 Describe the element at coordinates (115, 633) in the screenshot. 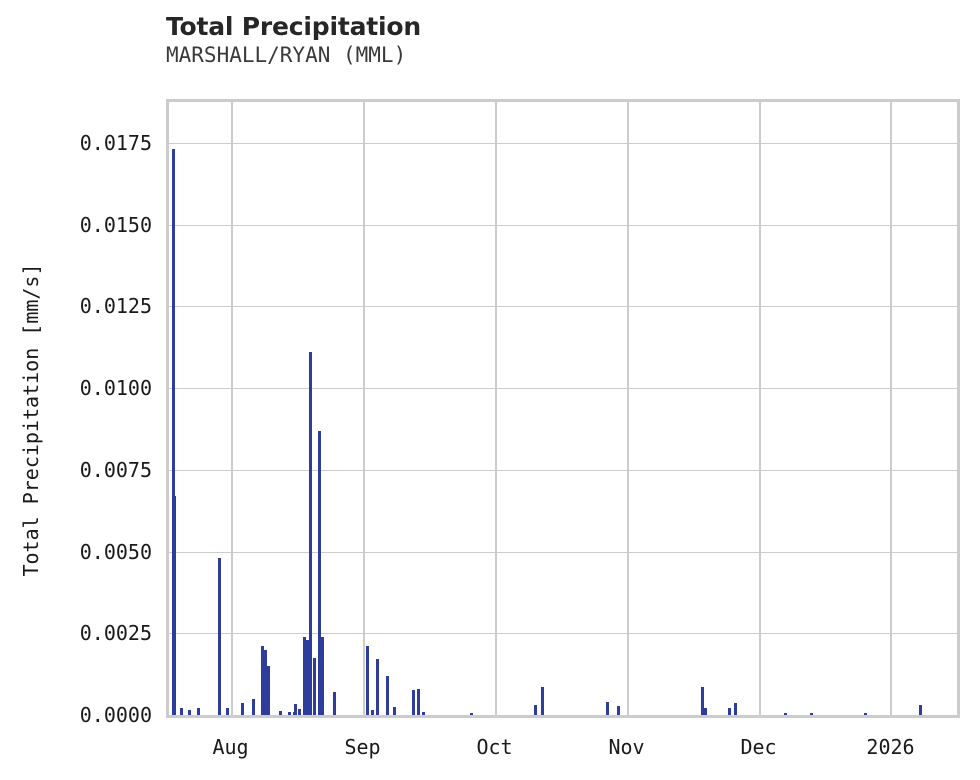

I see `y-tick-label: 0.0025` at that location.